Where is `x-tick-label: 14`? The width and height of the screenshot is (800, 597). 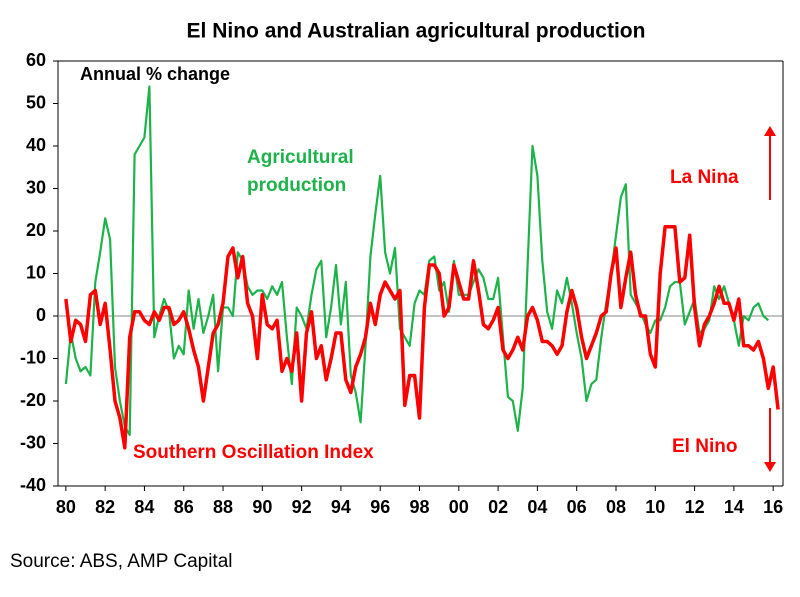 x-tick-label: 14 is located at coordinates (734, 507).